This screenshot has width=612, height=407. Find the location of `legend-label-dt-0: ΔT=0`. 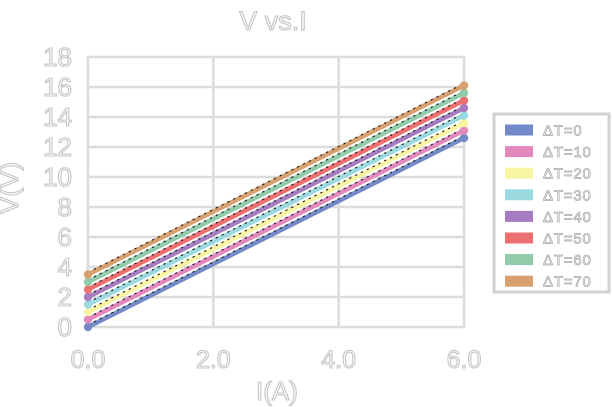

legend-label-dt-0: ΔT=0 is located at coordinates (562, 131).